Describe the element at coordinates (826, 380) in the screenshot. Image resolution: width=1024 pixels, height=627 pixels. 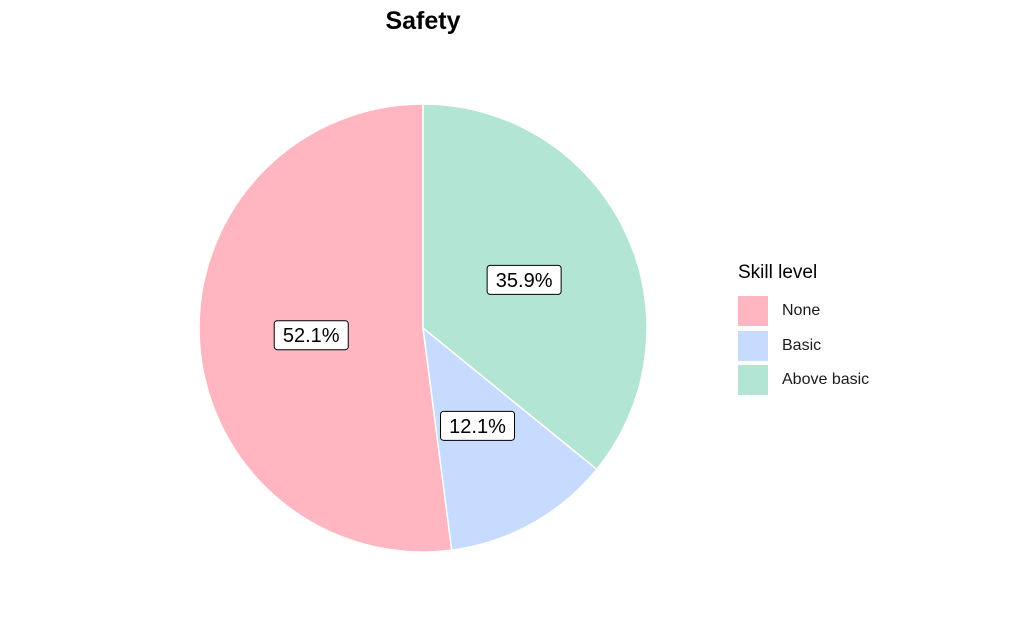
I see `legend-label-above-basic: Above basic` at that location.